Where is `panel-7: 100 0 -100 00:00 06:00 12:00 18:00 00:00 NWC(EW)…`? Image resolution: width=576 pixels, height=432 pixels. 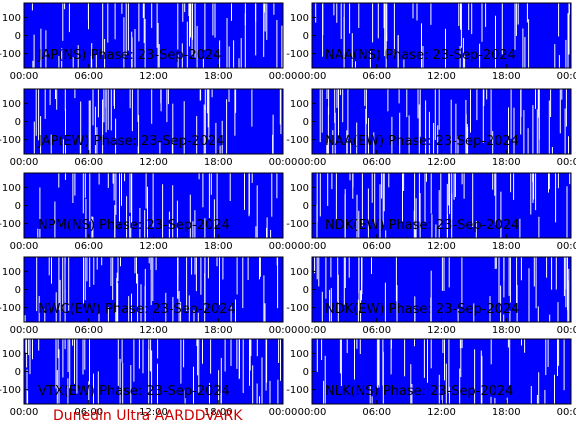
panel-7: 100 0 -100 00:00 06:00 12:00 18:00 00:00 NWC(EW)… is located at coordinates (148, 296).